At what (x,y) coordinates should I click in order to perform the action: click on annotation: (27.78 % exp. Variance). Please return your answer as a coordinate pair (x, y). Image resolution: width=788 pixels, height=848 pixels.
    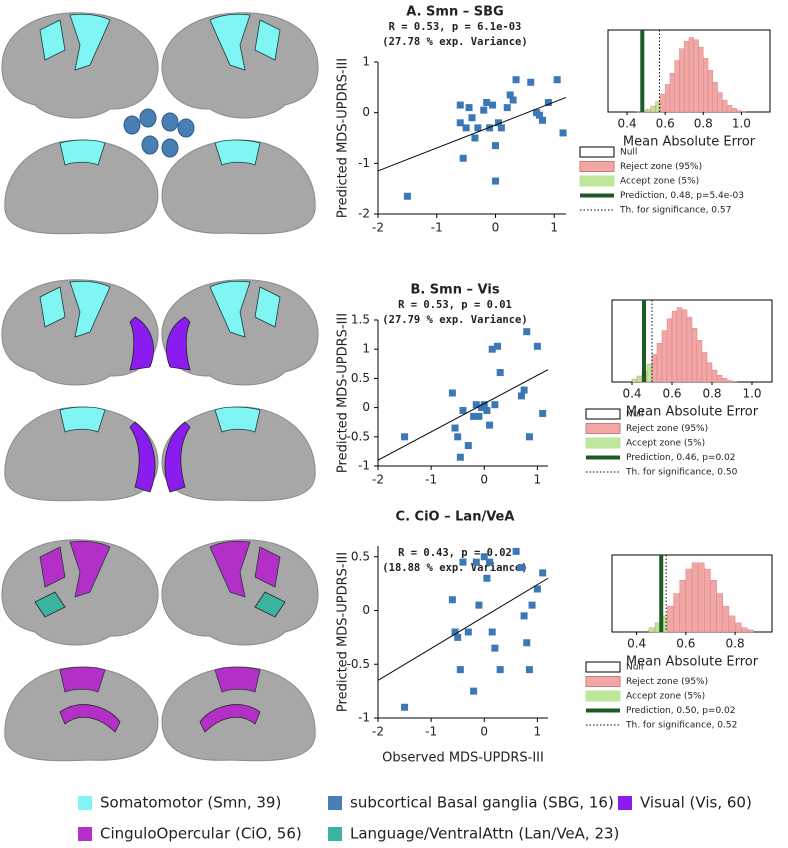
    Looking at the image, I should click on (454, 42).